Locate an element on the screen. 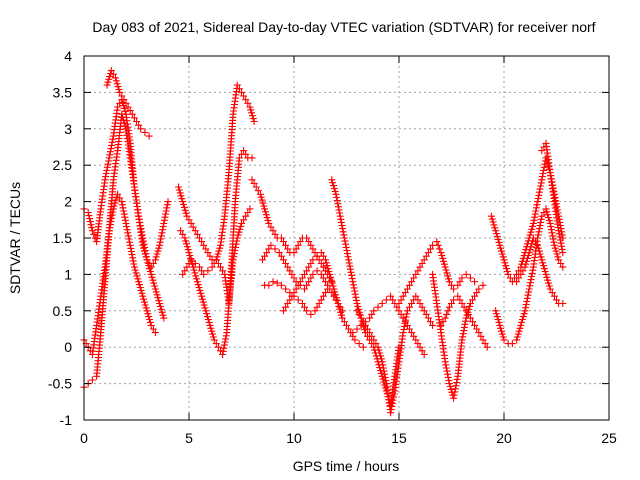 This screenshot has width=640, height=480. x-tick-label: 0 is located at coordinates (84, 438).